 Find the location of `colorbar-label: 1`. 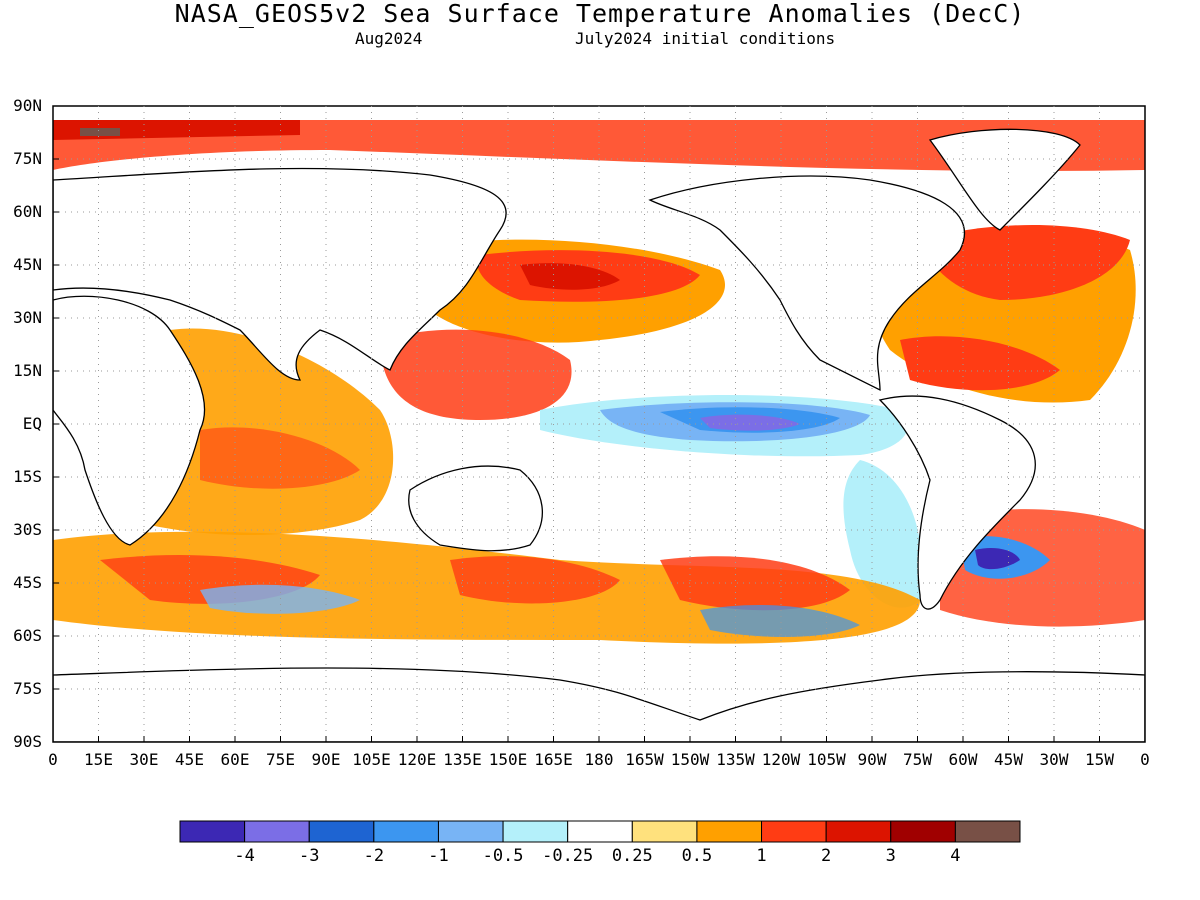

colorbar-label: 1 is located at coordinates (761, 856).